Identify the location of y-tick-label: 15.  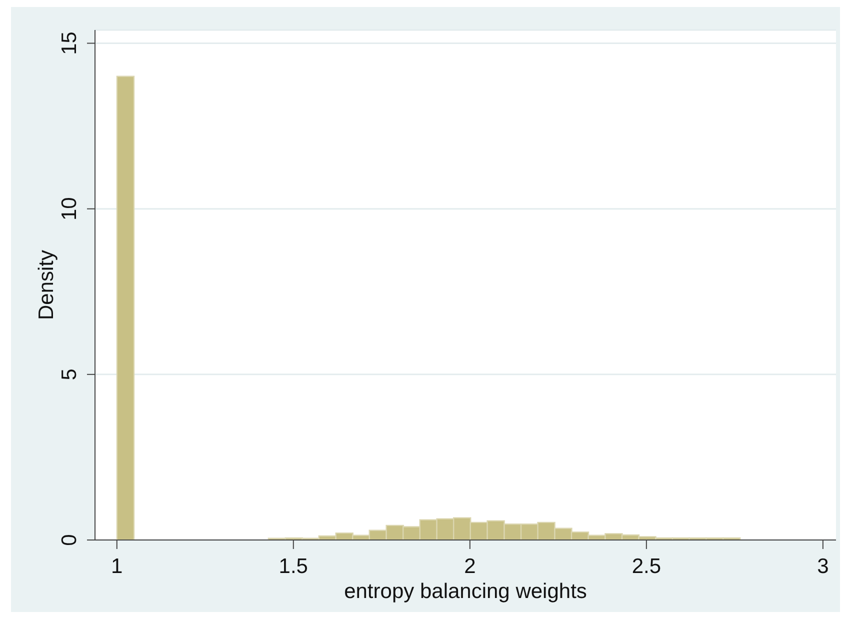
(69, 43).